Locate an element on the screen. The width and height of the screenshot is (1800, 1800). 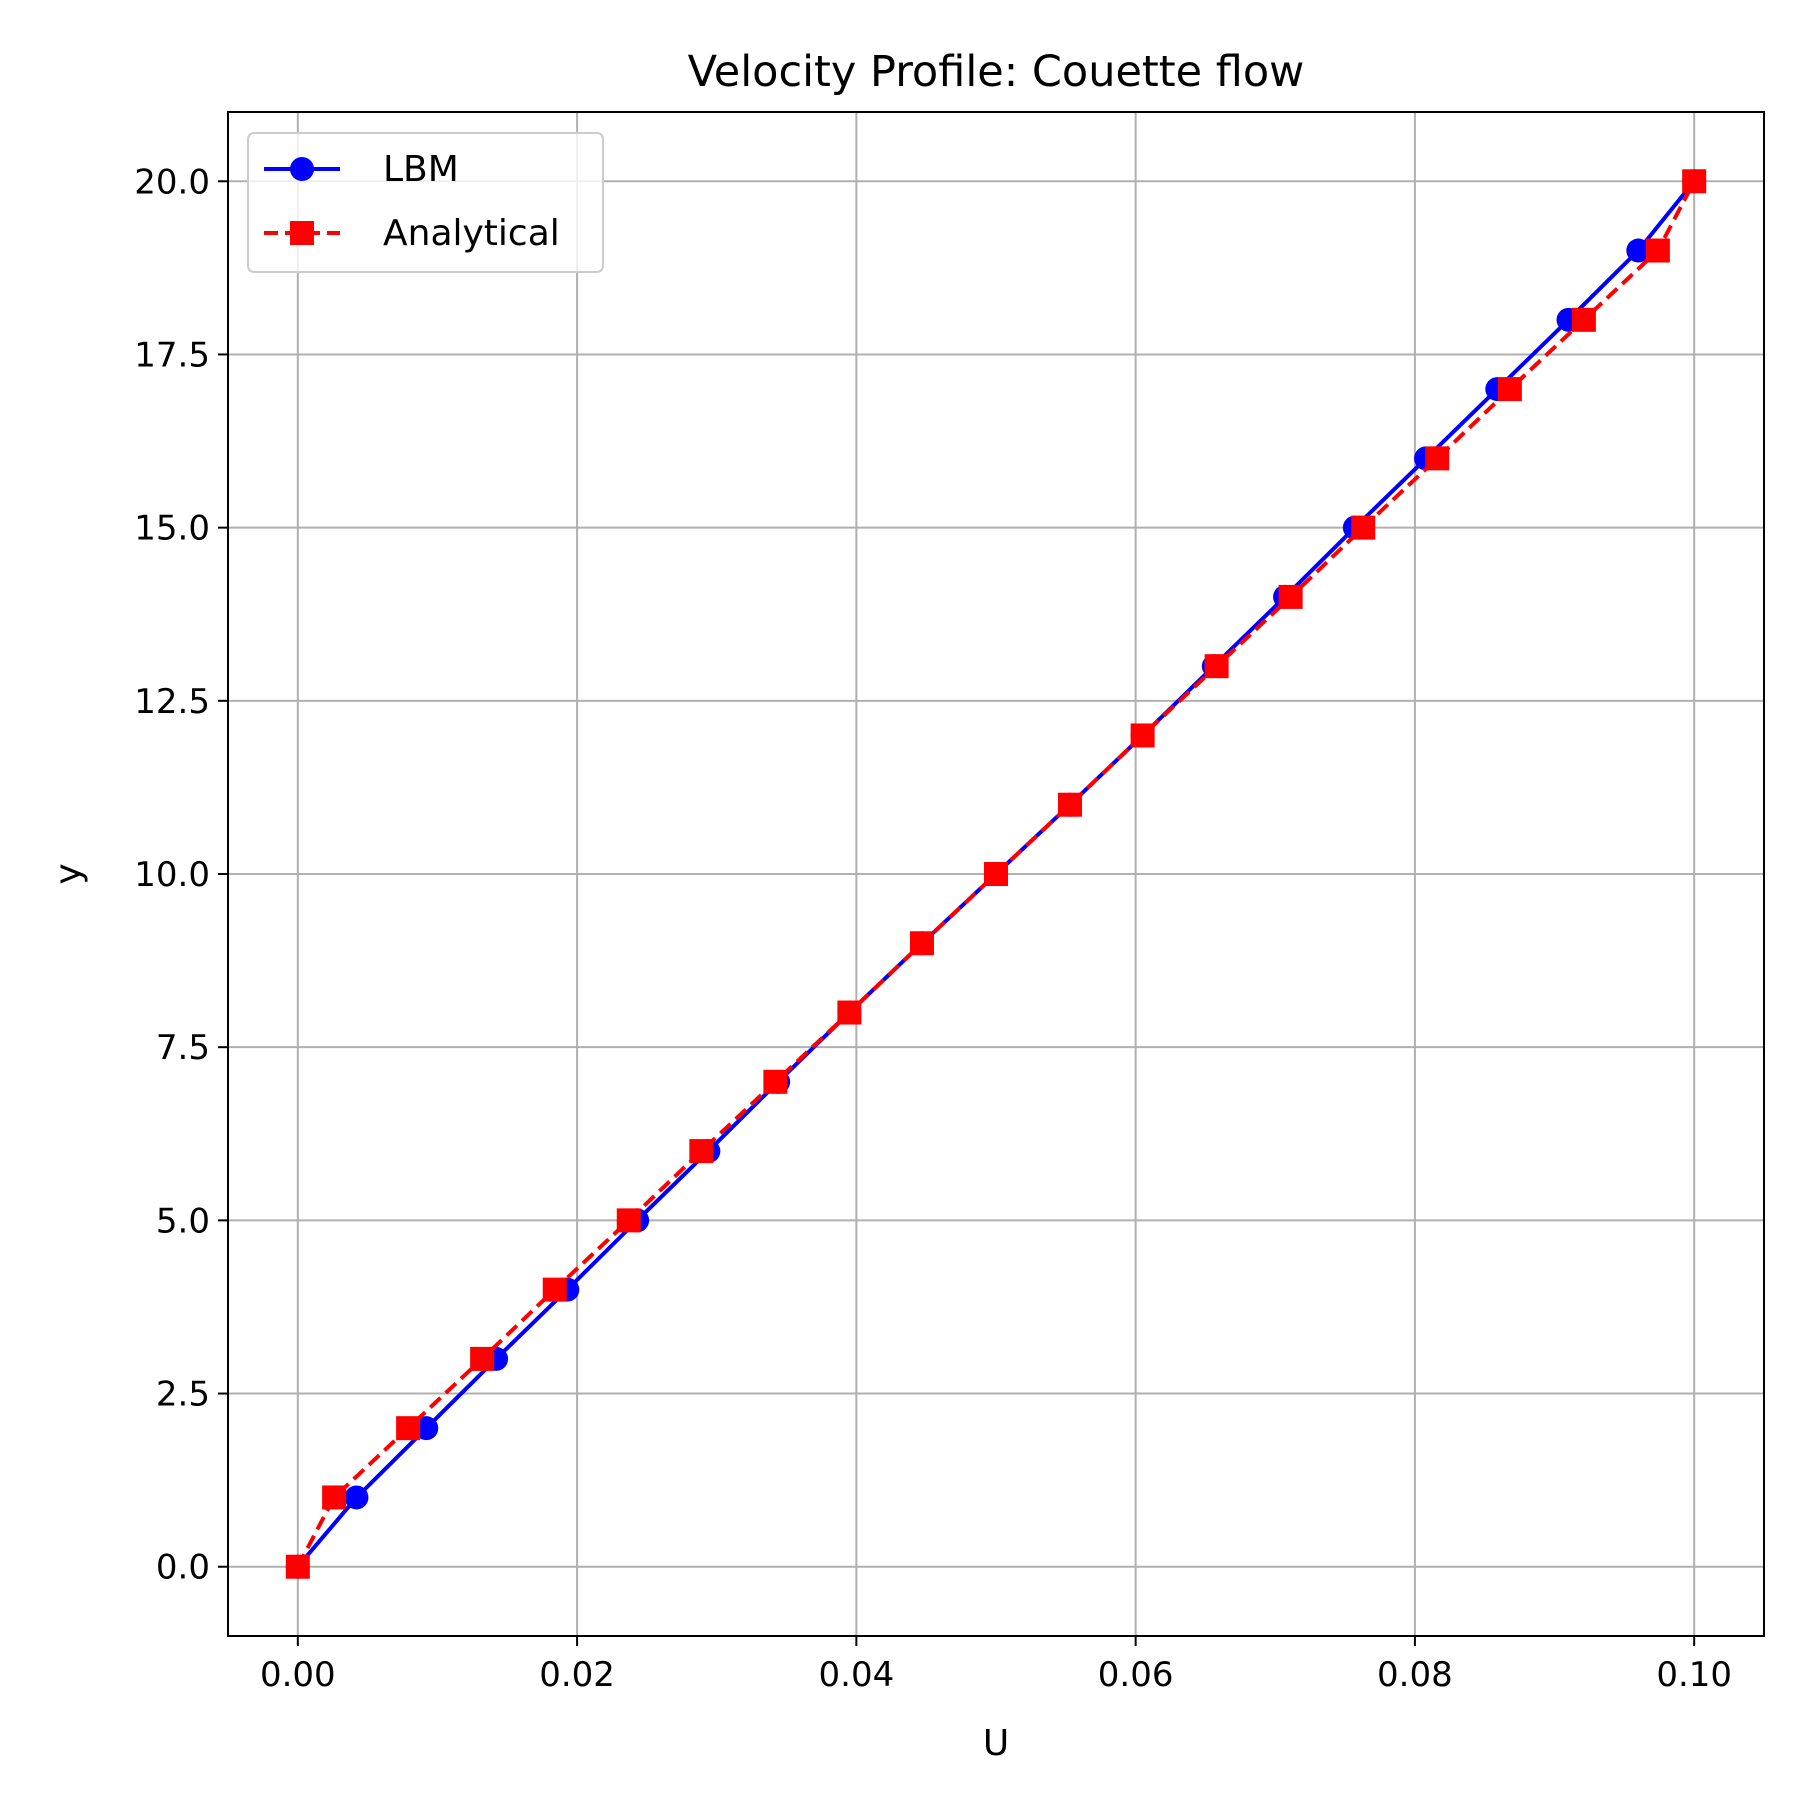
y-tick-label: 7.5 is located at coordinates (183, 1048).